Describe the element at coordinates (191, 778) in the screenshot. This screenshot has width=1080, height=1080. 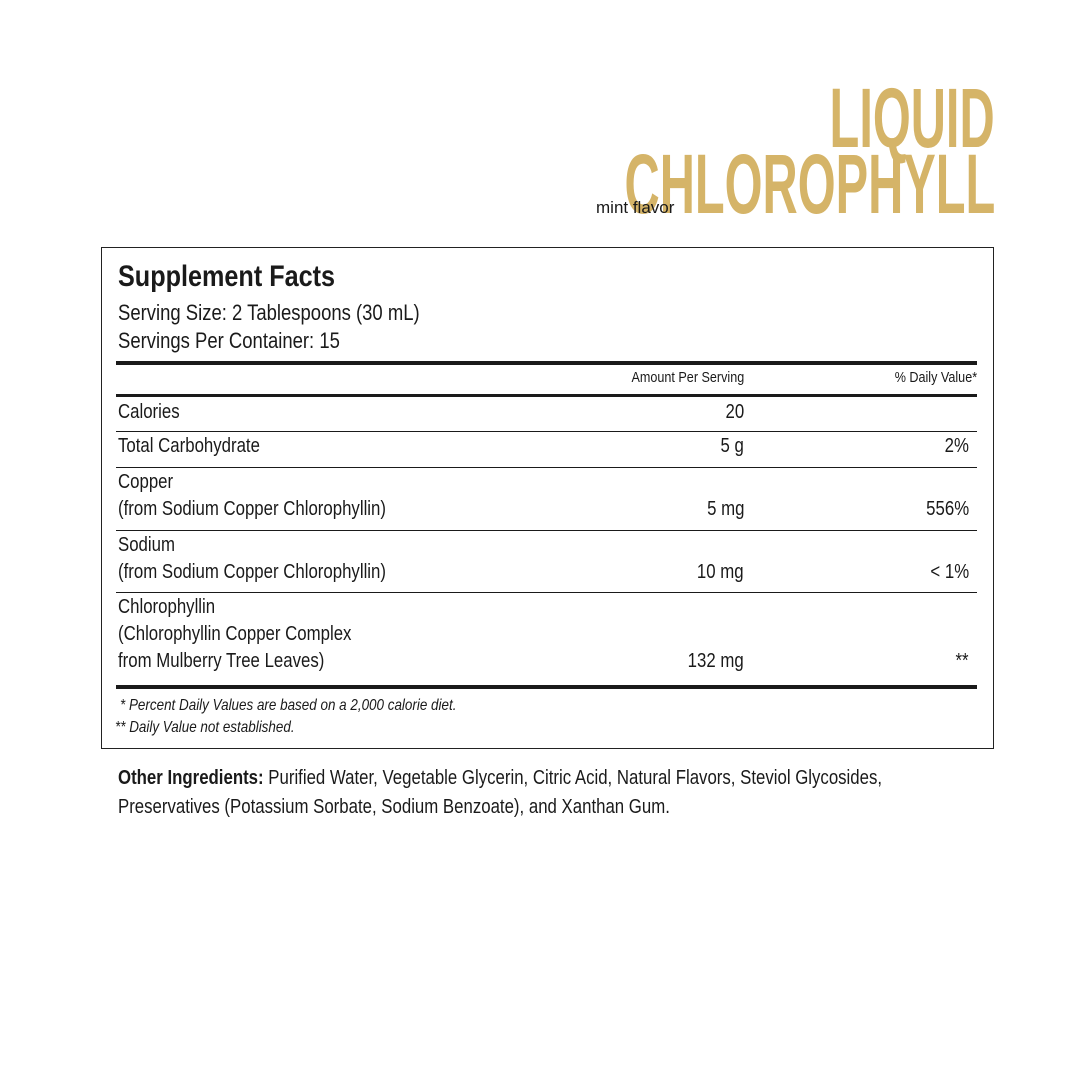
I see `other-ingredients-label: Other Ingredients:` at that location.